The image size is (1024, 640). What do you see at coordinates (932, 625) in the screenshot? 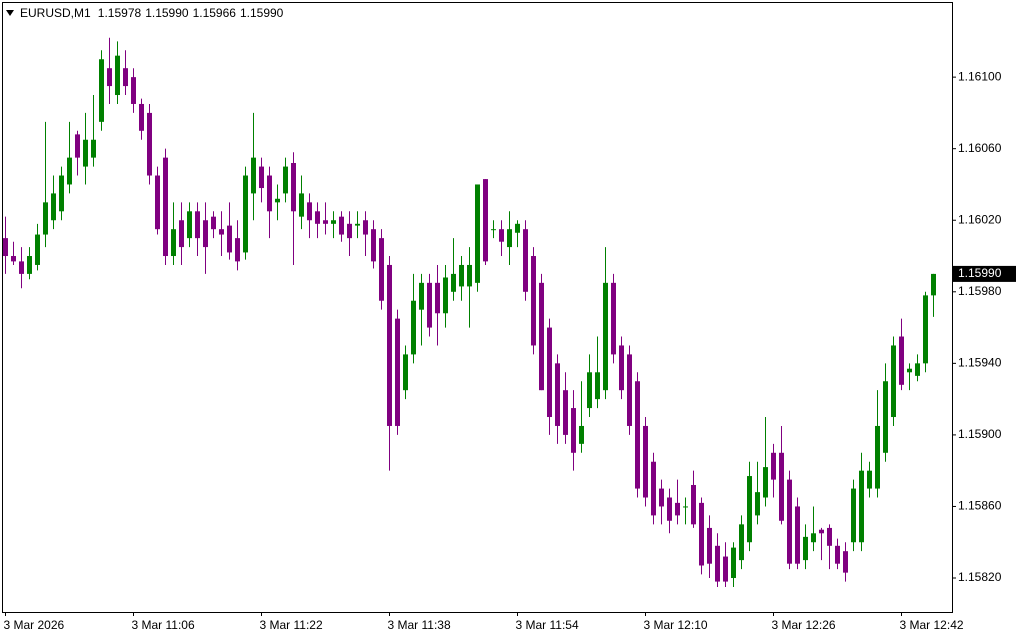
I see `x-tick-label: 3 Mar 12:42` at bounding box center [932, 625].